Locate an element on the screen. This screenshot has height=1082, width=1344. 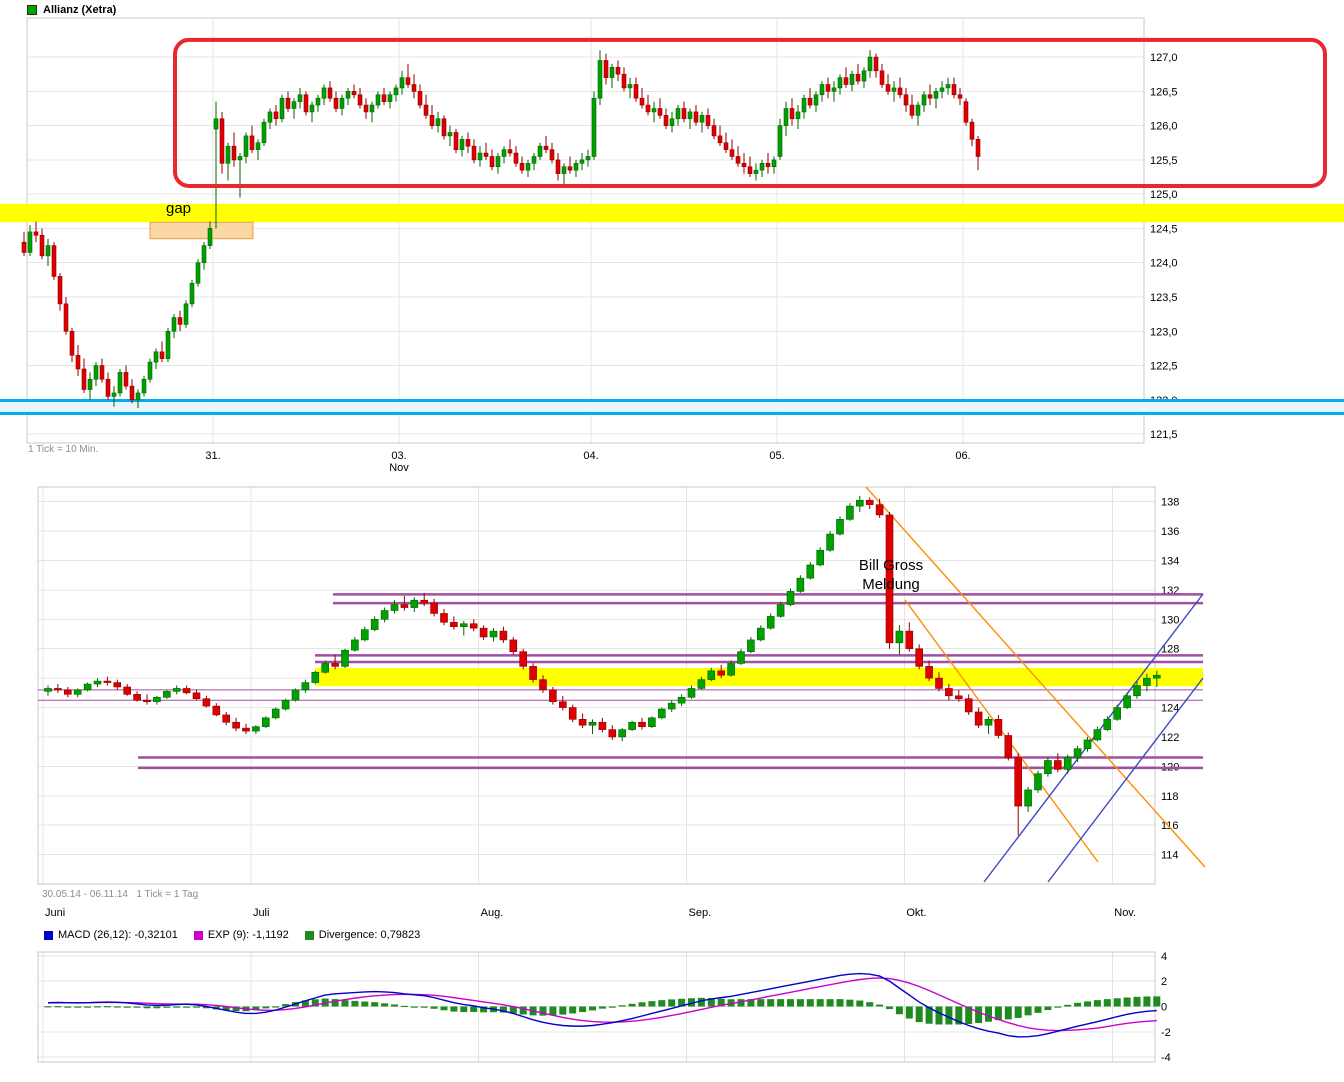
gap-band is located at coordinates (672, 213).